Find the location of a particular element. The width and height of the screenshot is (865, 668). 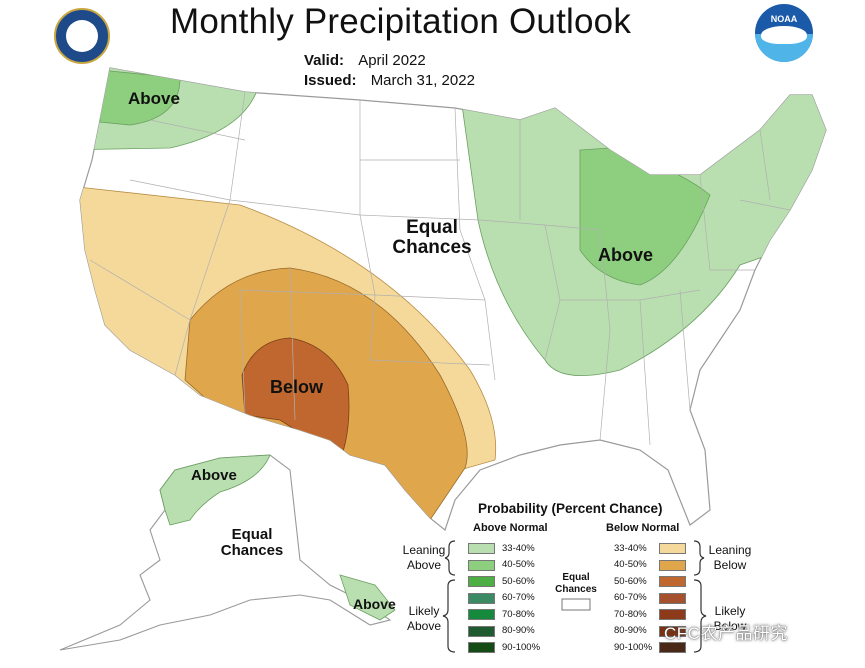

legend-below-label: 90-100% is located at coordinates (633, 647).